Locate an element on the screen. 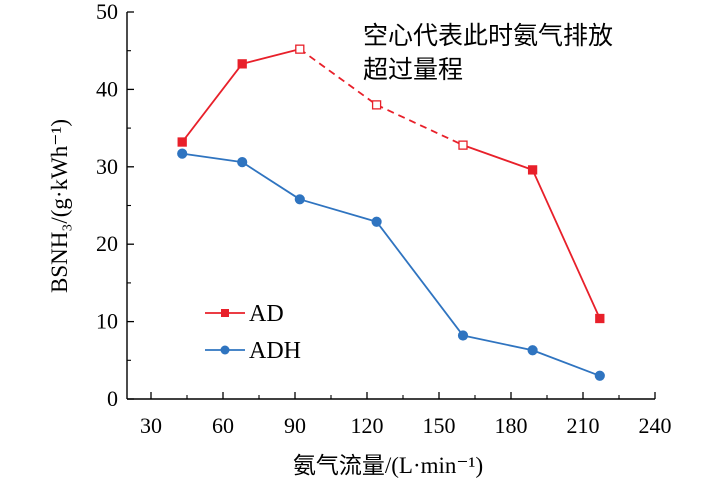  x-tick-label: 210 is located at coordinates (583, 425).